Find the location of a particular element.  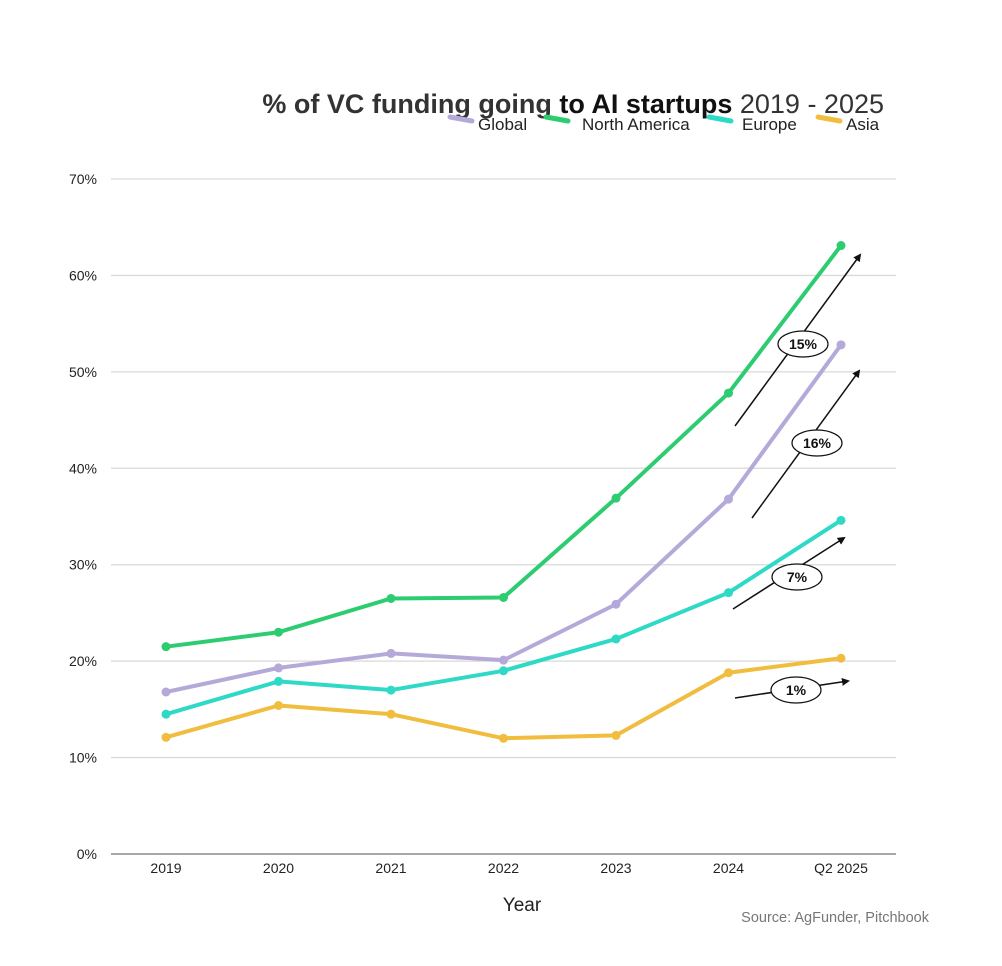

legend-label-asia: Asia is located at coordinates (863, 124).